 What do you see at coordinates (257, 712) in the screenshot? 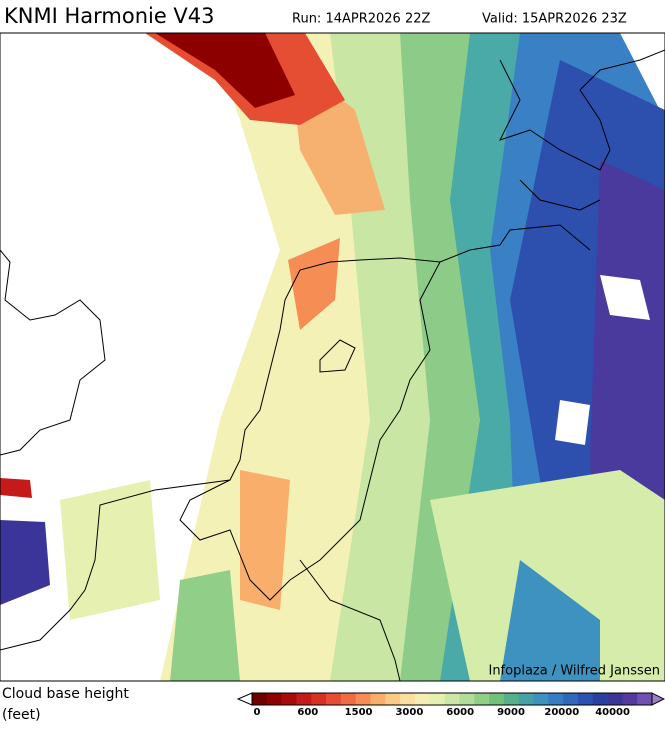
I see `colorbar-tick-label: 0` at bounding box center [257, 712].